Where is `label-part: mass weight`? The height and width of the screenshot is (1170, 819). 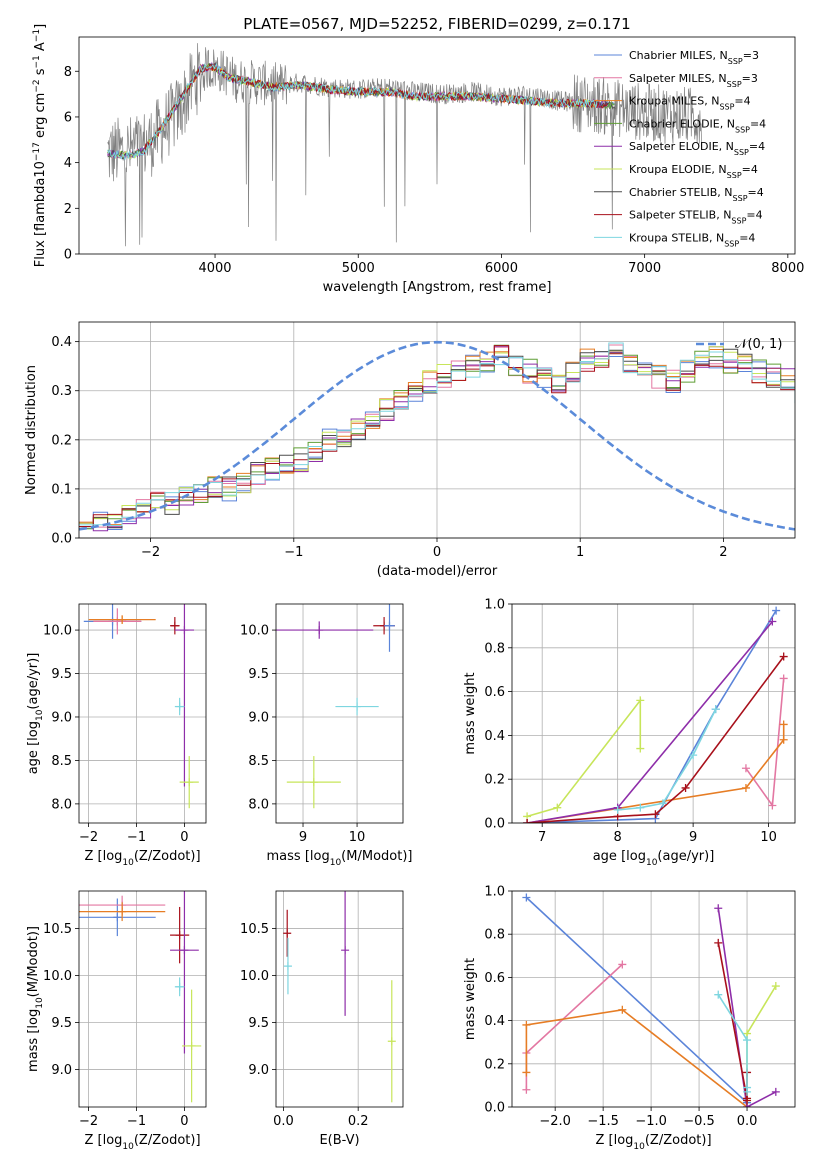 label-part: mass weight is located at coordinates (470, 999).